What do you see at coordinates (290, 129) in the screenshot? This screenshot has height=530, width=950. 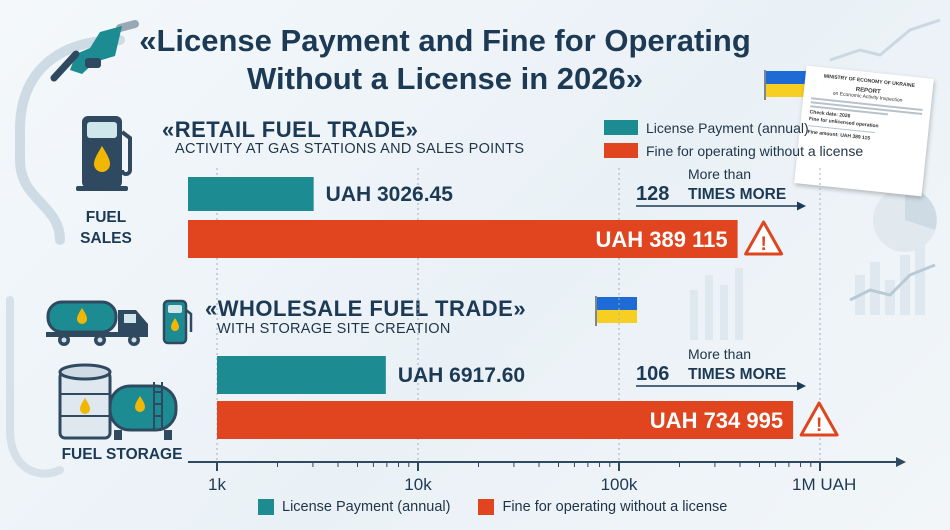 I see `retail-section-title: «RETAIL FUEL TRADE»` at bounding box center [290, 129].